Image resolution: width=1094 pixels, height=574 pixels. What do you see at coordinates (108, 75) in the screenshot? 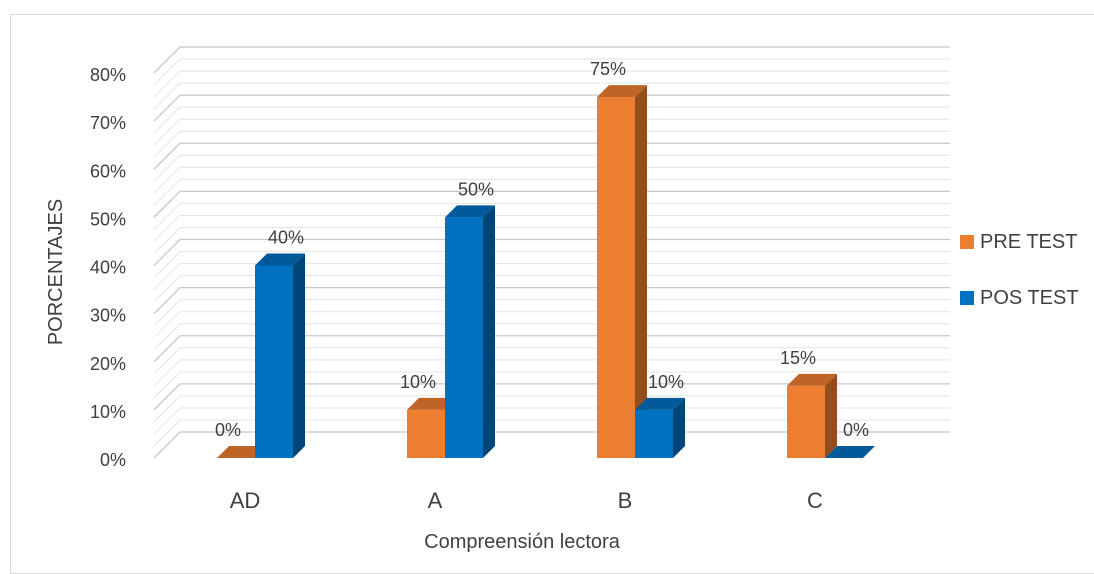
I see `y-tick-label: 80%` at bounding box center [108, 75].